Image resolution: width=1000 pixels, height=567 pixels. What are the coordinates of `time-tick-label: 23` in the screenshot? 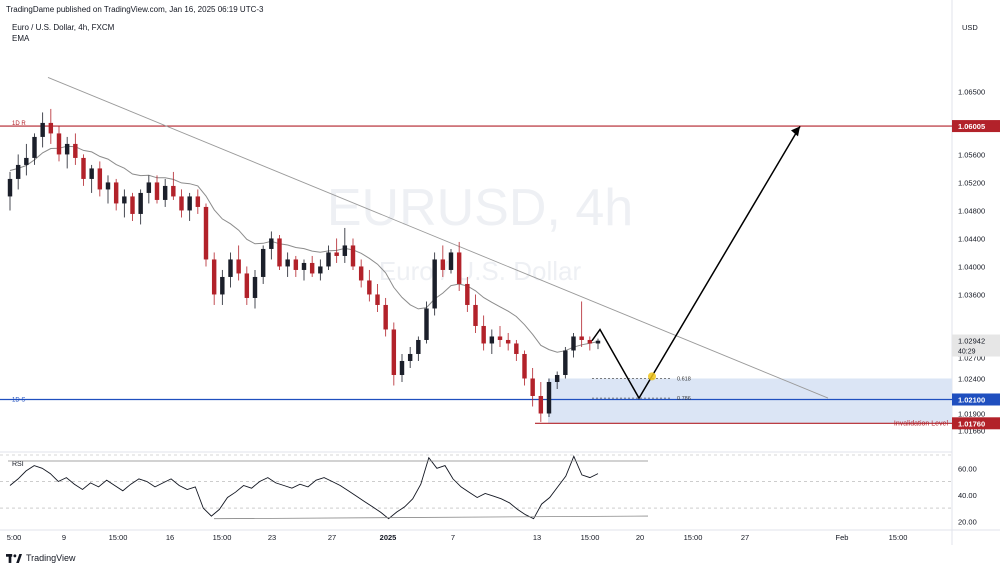 It's located at (272, 537).